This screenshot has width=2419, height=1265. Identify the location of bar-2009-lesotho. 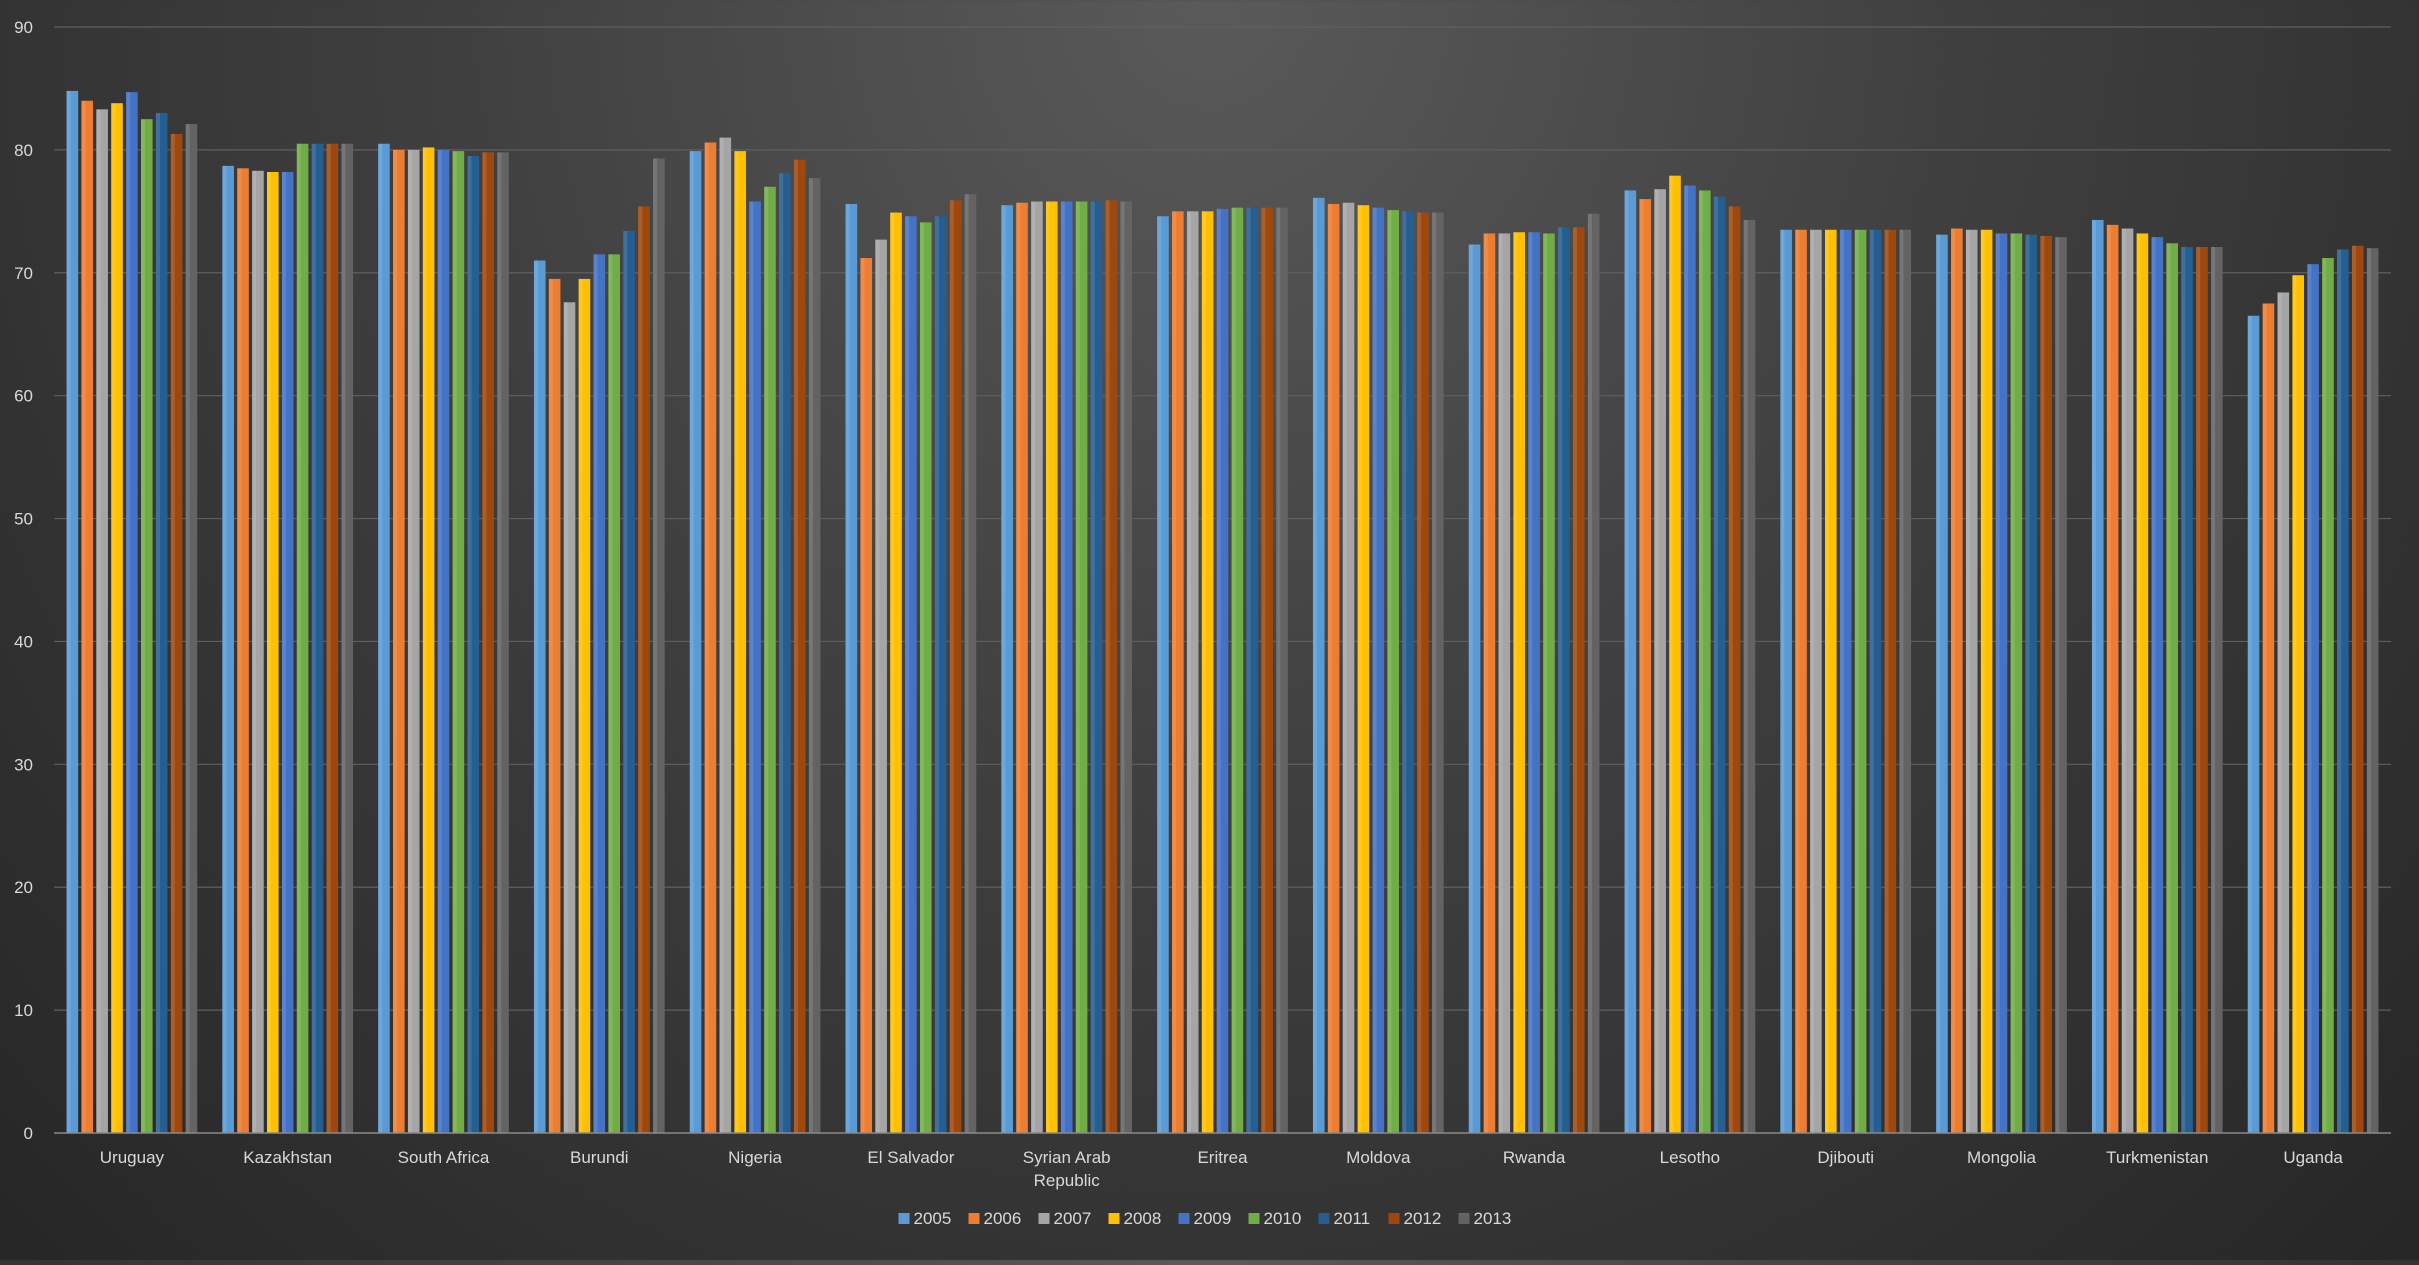
(1690, 659).